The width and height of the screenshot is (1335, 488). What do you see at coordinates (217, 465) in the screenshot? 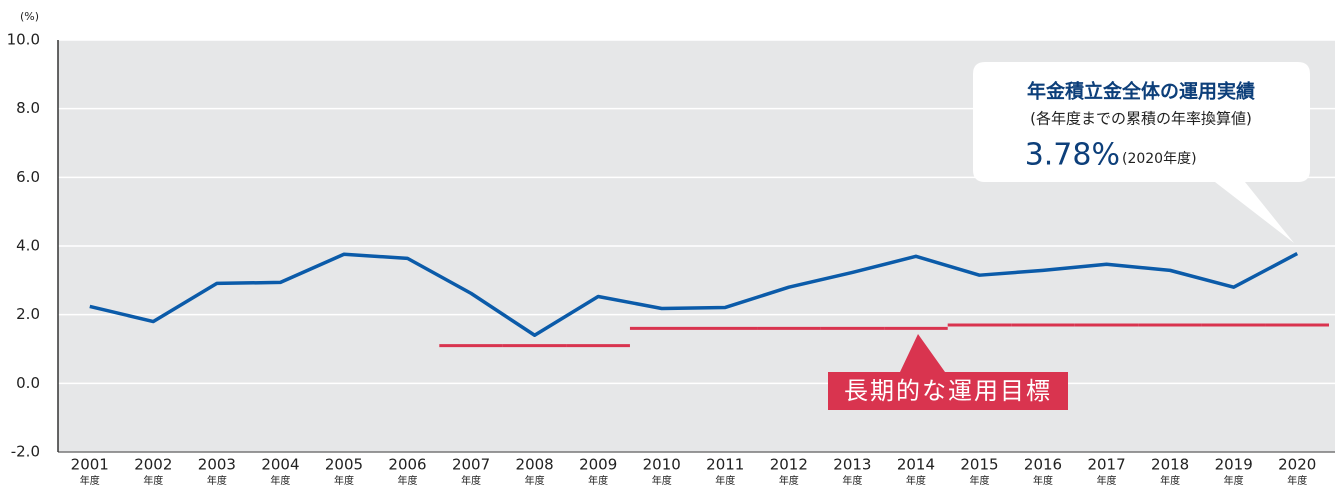
I see `x-tick-label: 2003` at bounding box center [217, 465].